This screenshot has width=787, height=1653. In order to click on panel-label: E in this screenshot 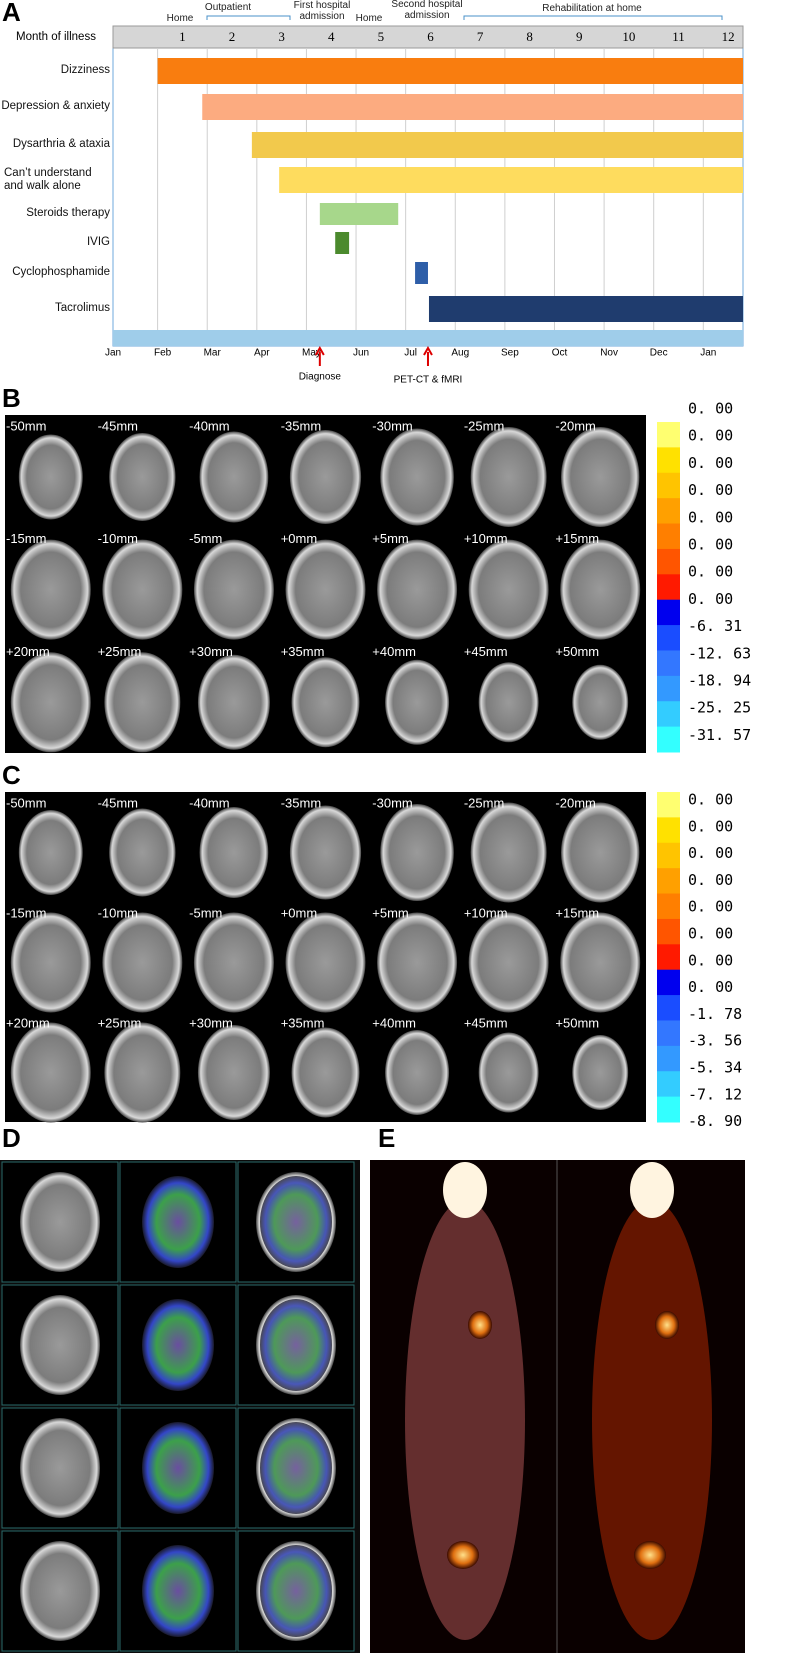, I will do `click(386, 1138)`.